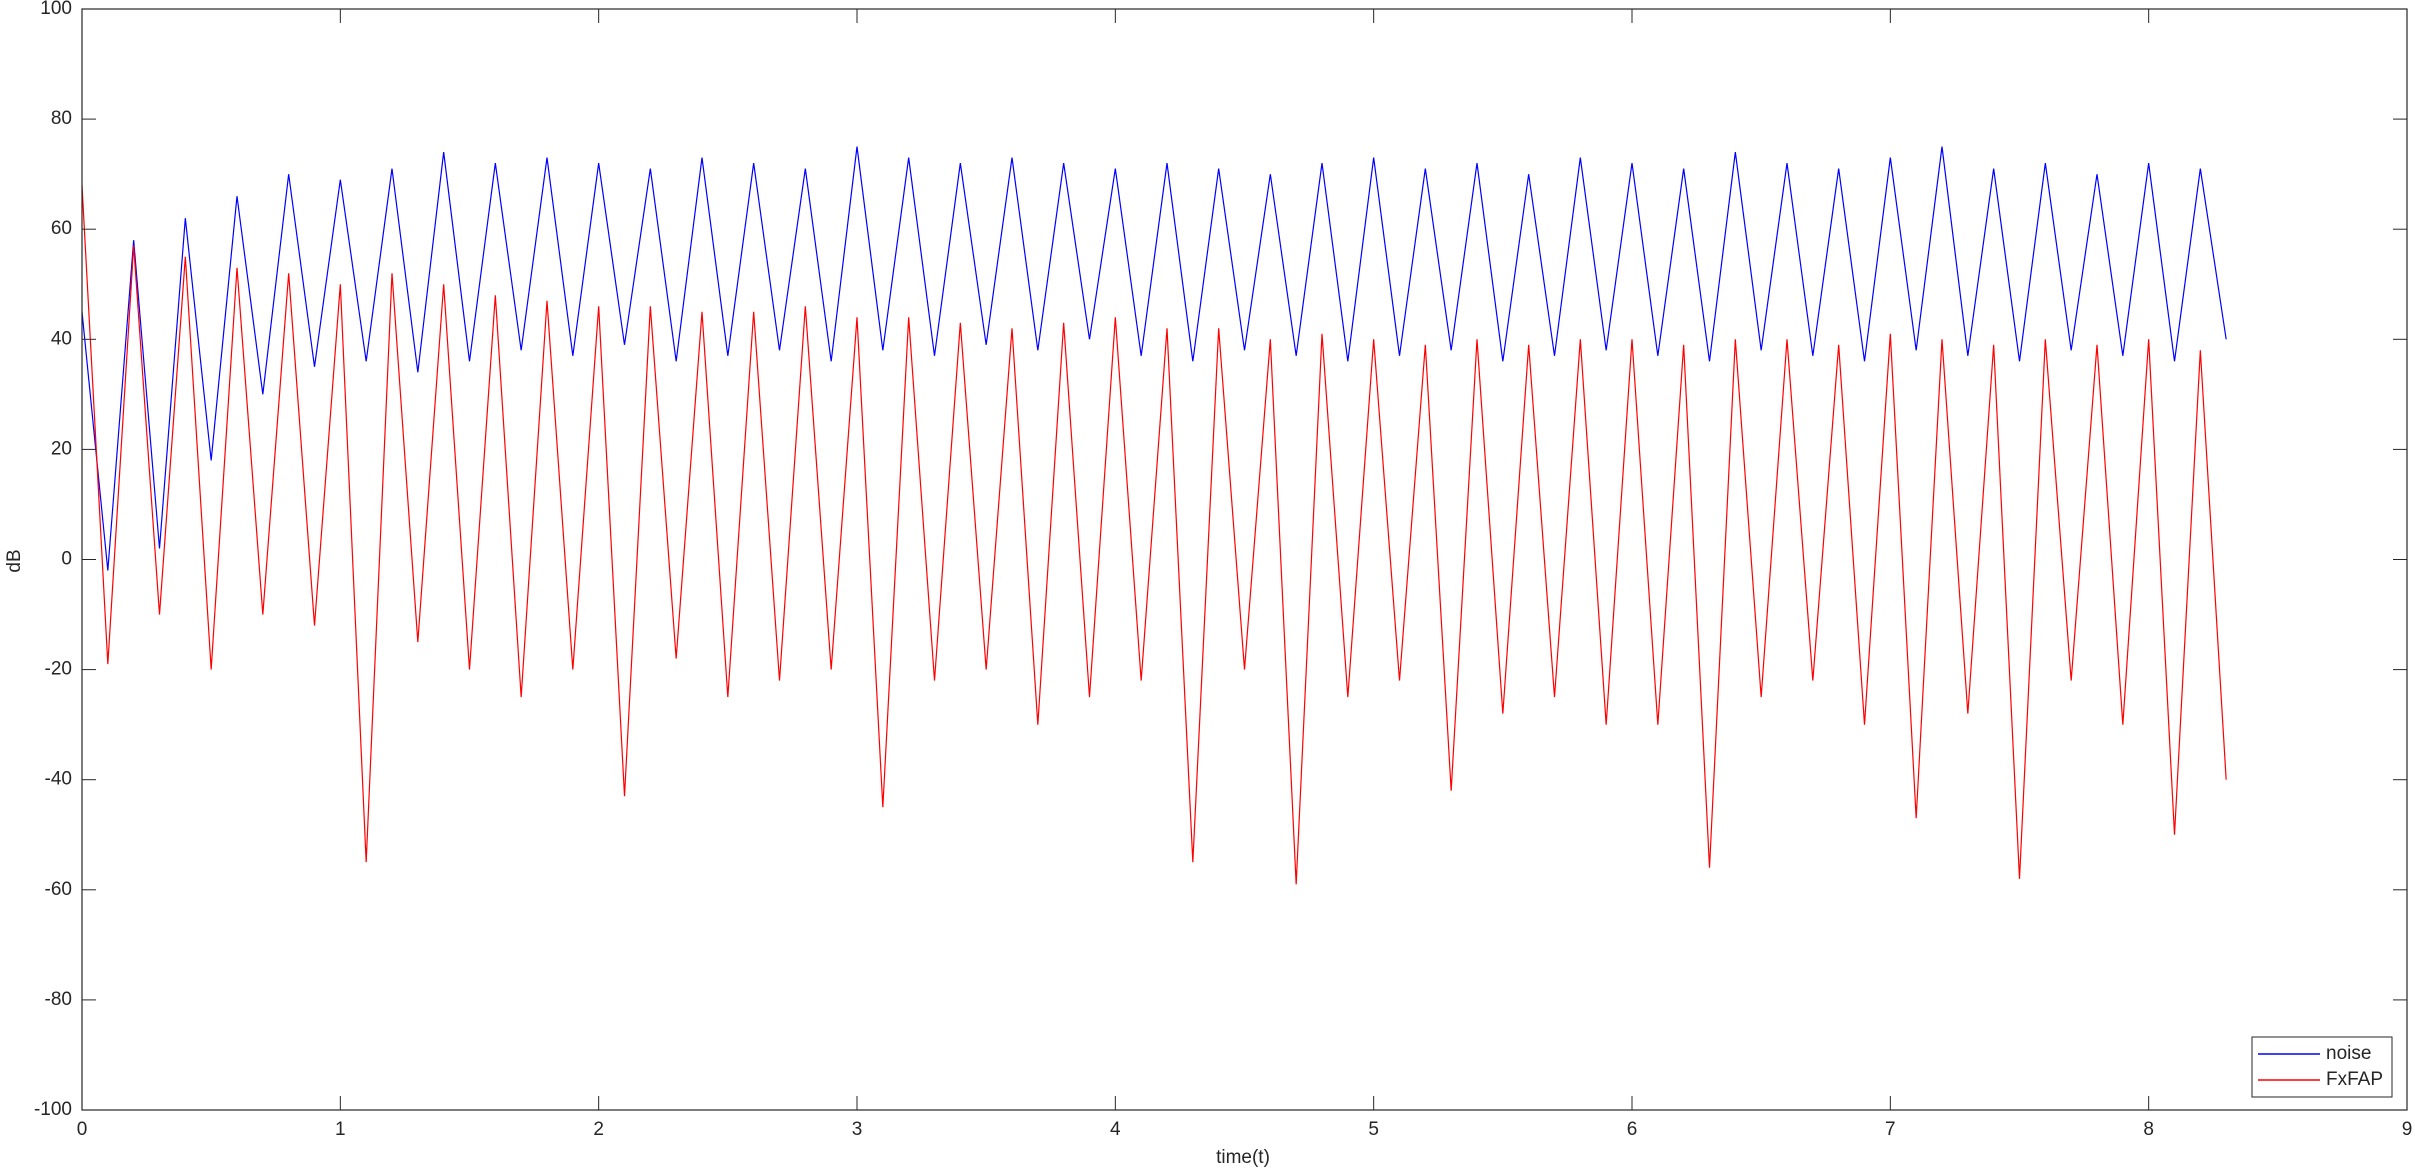  I want to click on x-tick-label: 4, so click(1115, 1129).